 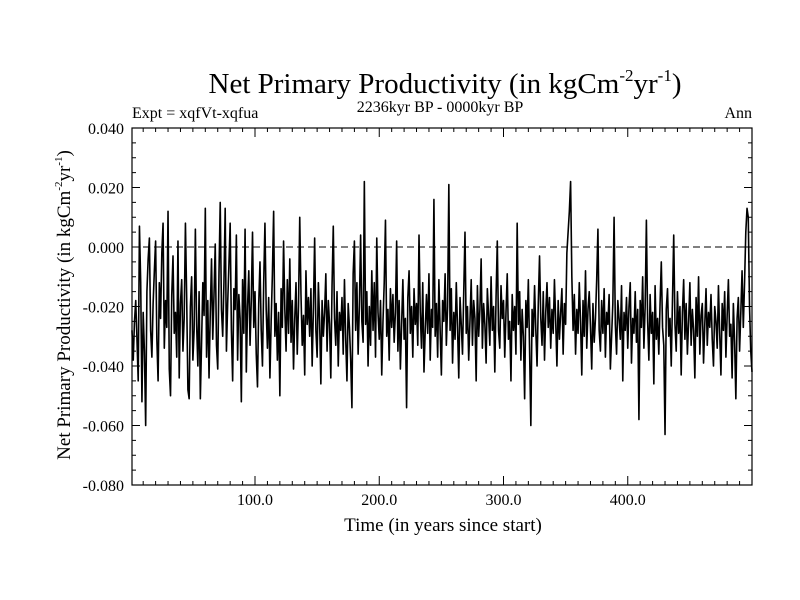 What do you see at coordinates (103, 427) in the screenshot?
I see `y-tick-label: -0.060` at bounding box center [103, 427].